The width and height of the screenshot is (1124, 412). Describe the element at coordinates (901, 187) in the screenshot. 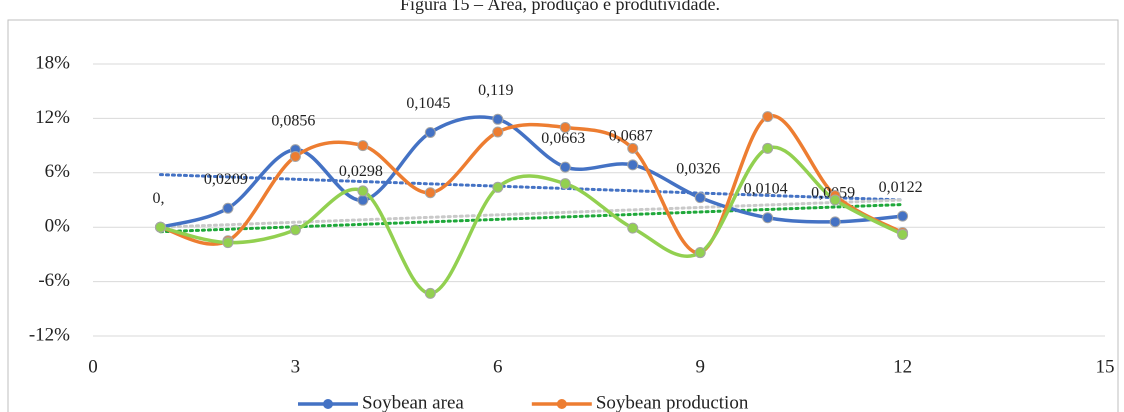

I see `data-label: 0,0122` at that location.